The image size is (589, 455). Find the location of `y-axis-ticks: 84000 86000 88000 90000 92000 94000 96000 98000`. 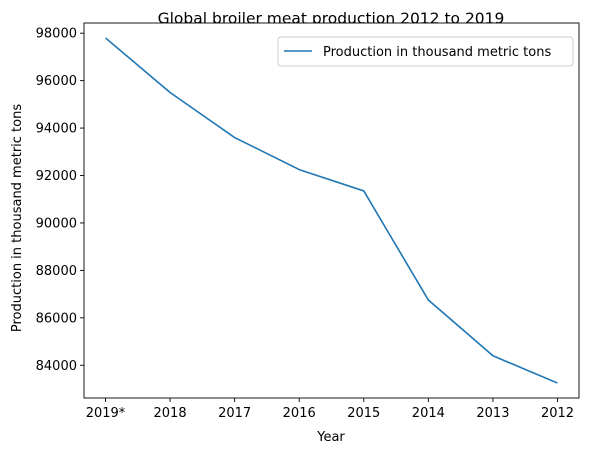

y-axis-ticks: 84000 86000 88000 90000 92000 94000 96000 98000 is located at coordinates (60, 200).